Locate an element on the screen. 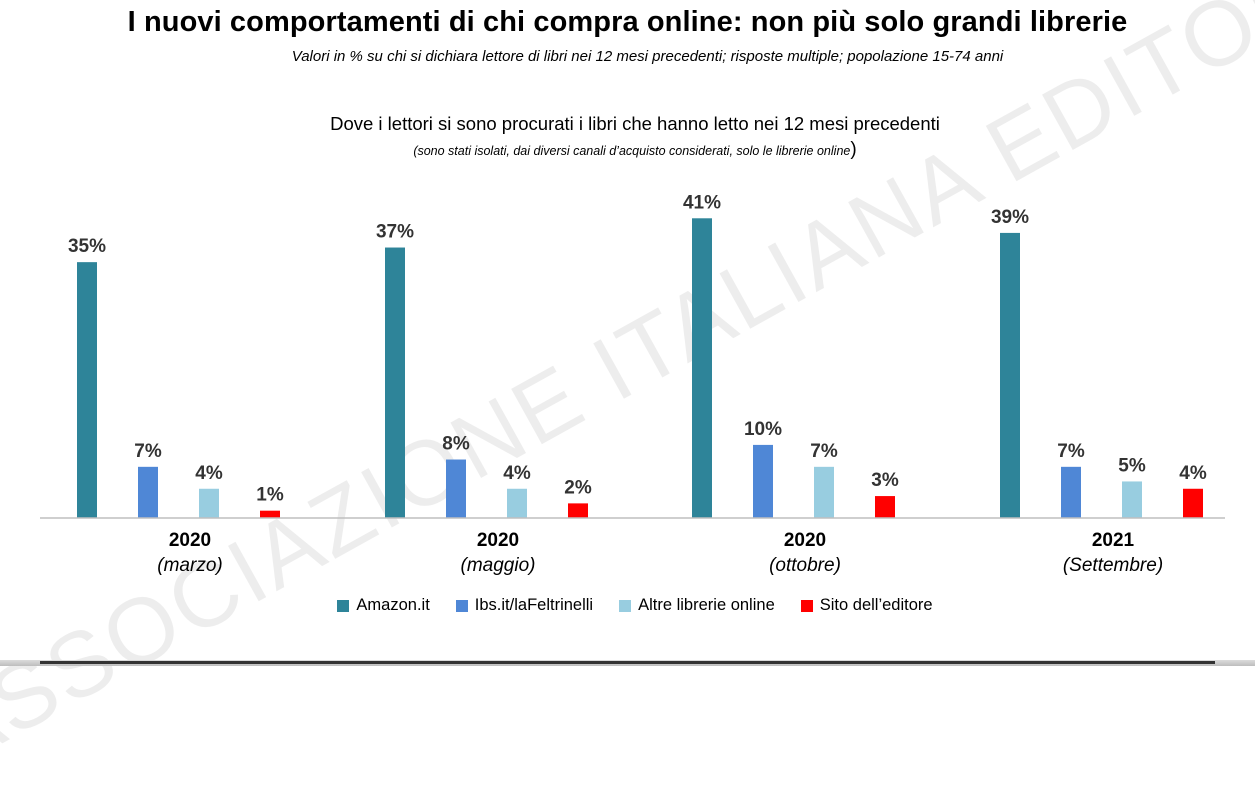 The width and height of the screenshot is (1255, 788). data-label-altre-librerie-online-2: 4% is located at coordinates (517, 473).